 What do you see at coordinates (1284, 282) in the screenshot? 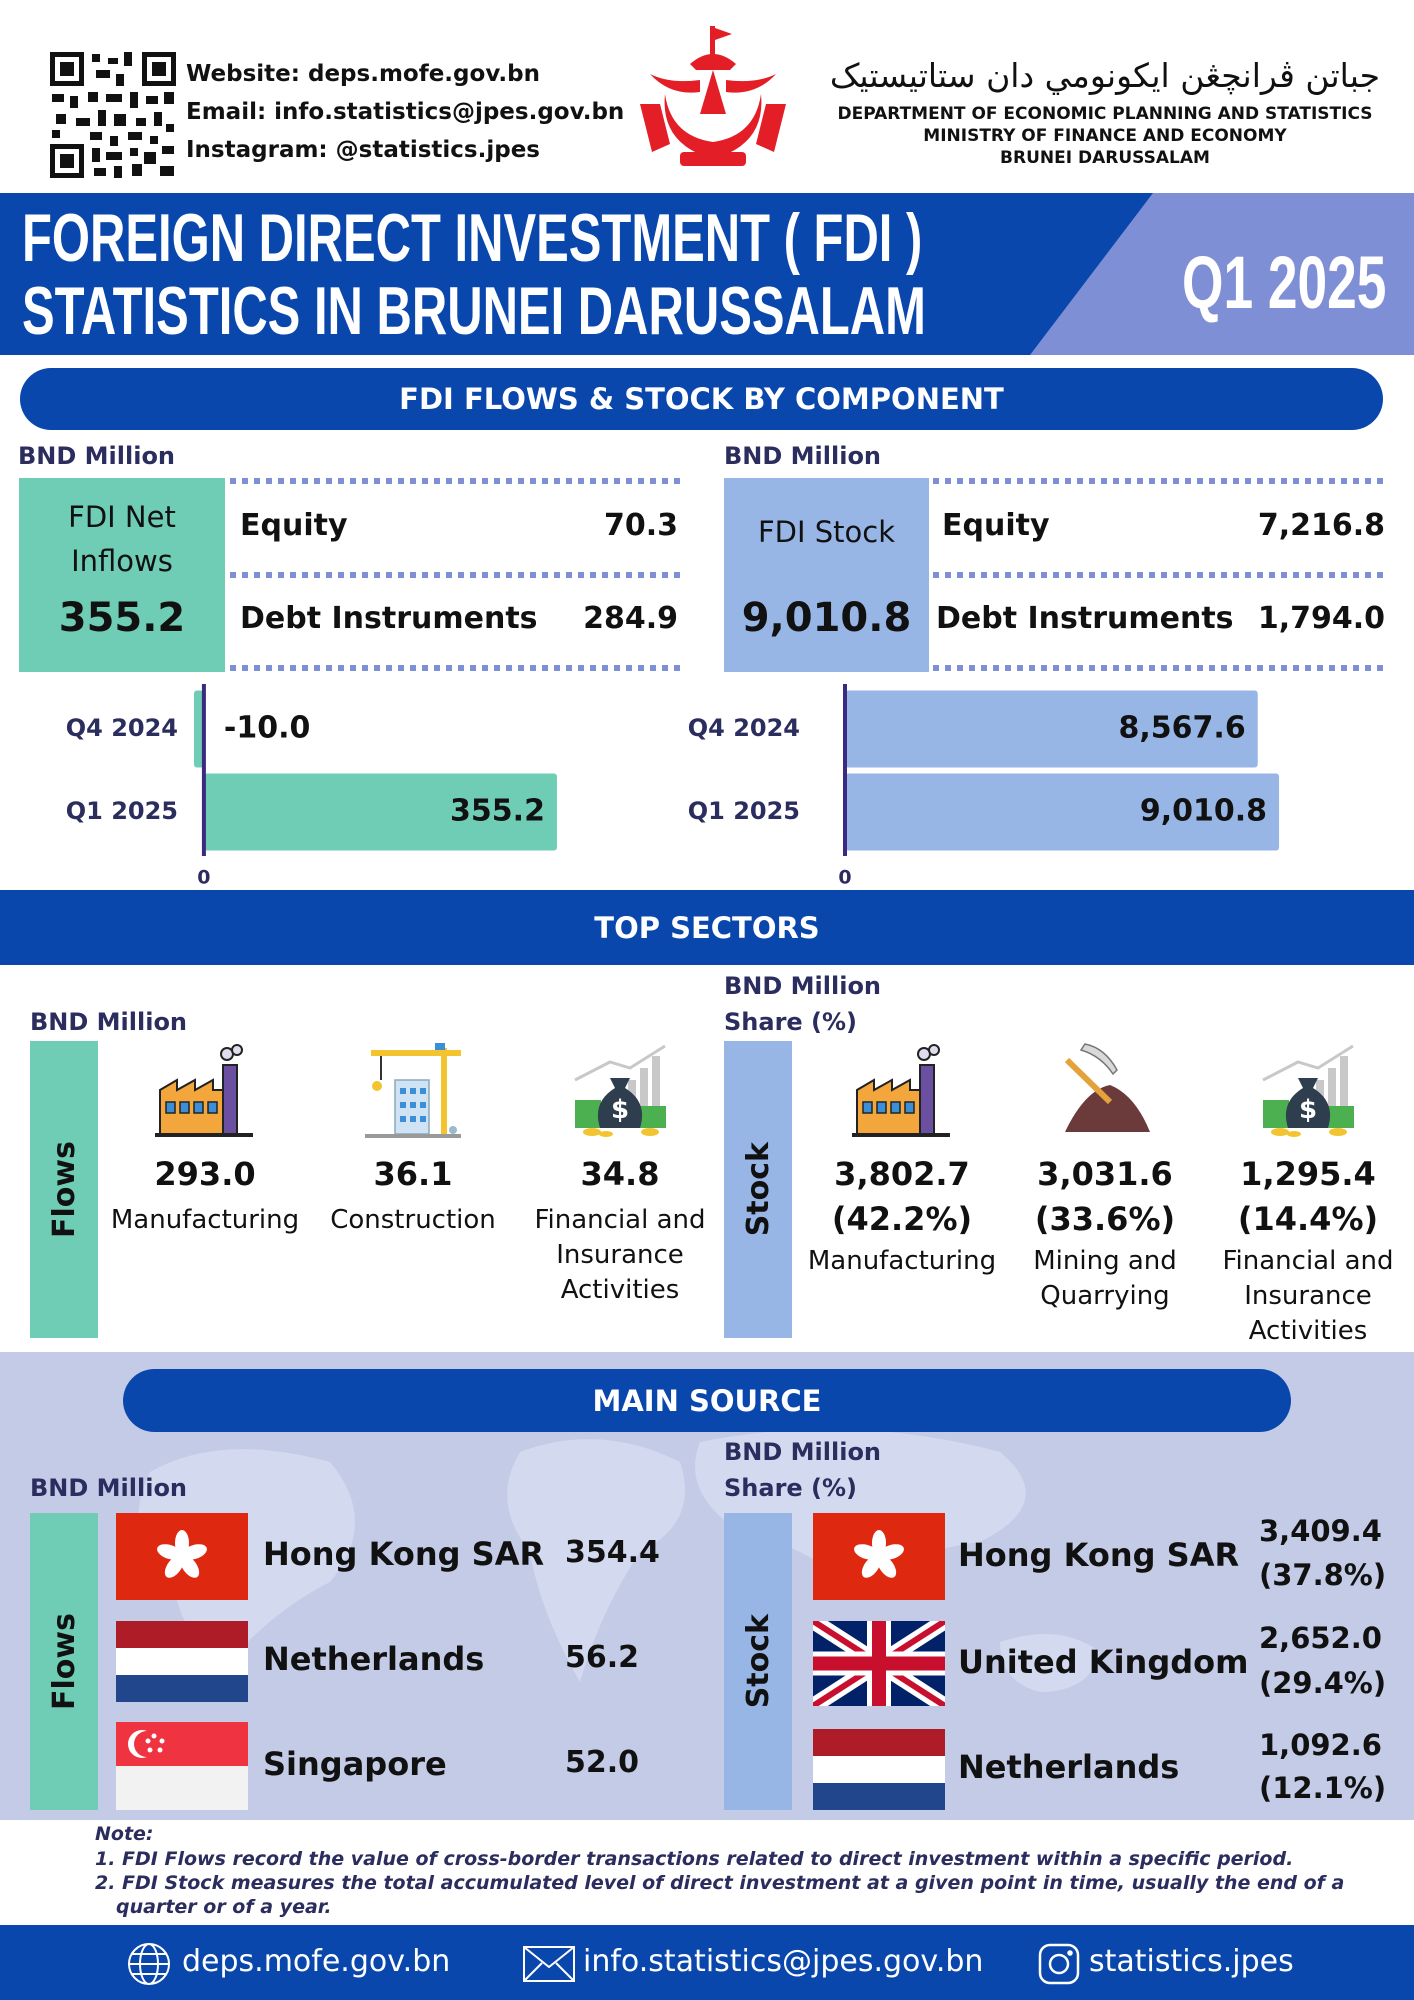
I see `banner-period-text: Q1 2025` at bounding box center [1284, 282].